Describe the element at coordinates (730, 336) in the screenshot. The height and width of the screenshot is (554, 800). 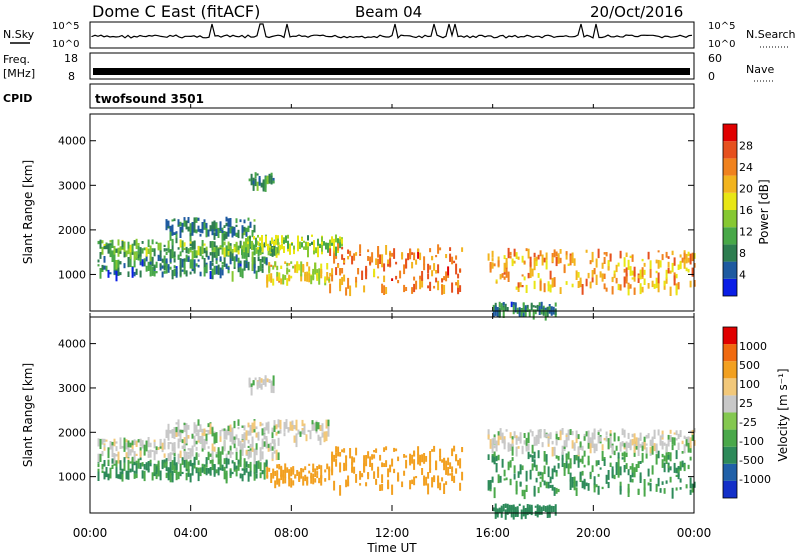
I see `colorbar-swatch` at that location.